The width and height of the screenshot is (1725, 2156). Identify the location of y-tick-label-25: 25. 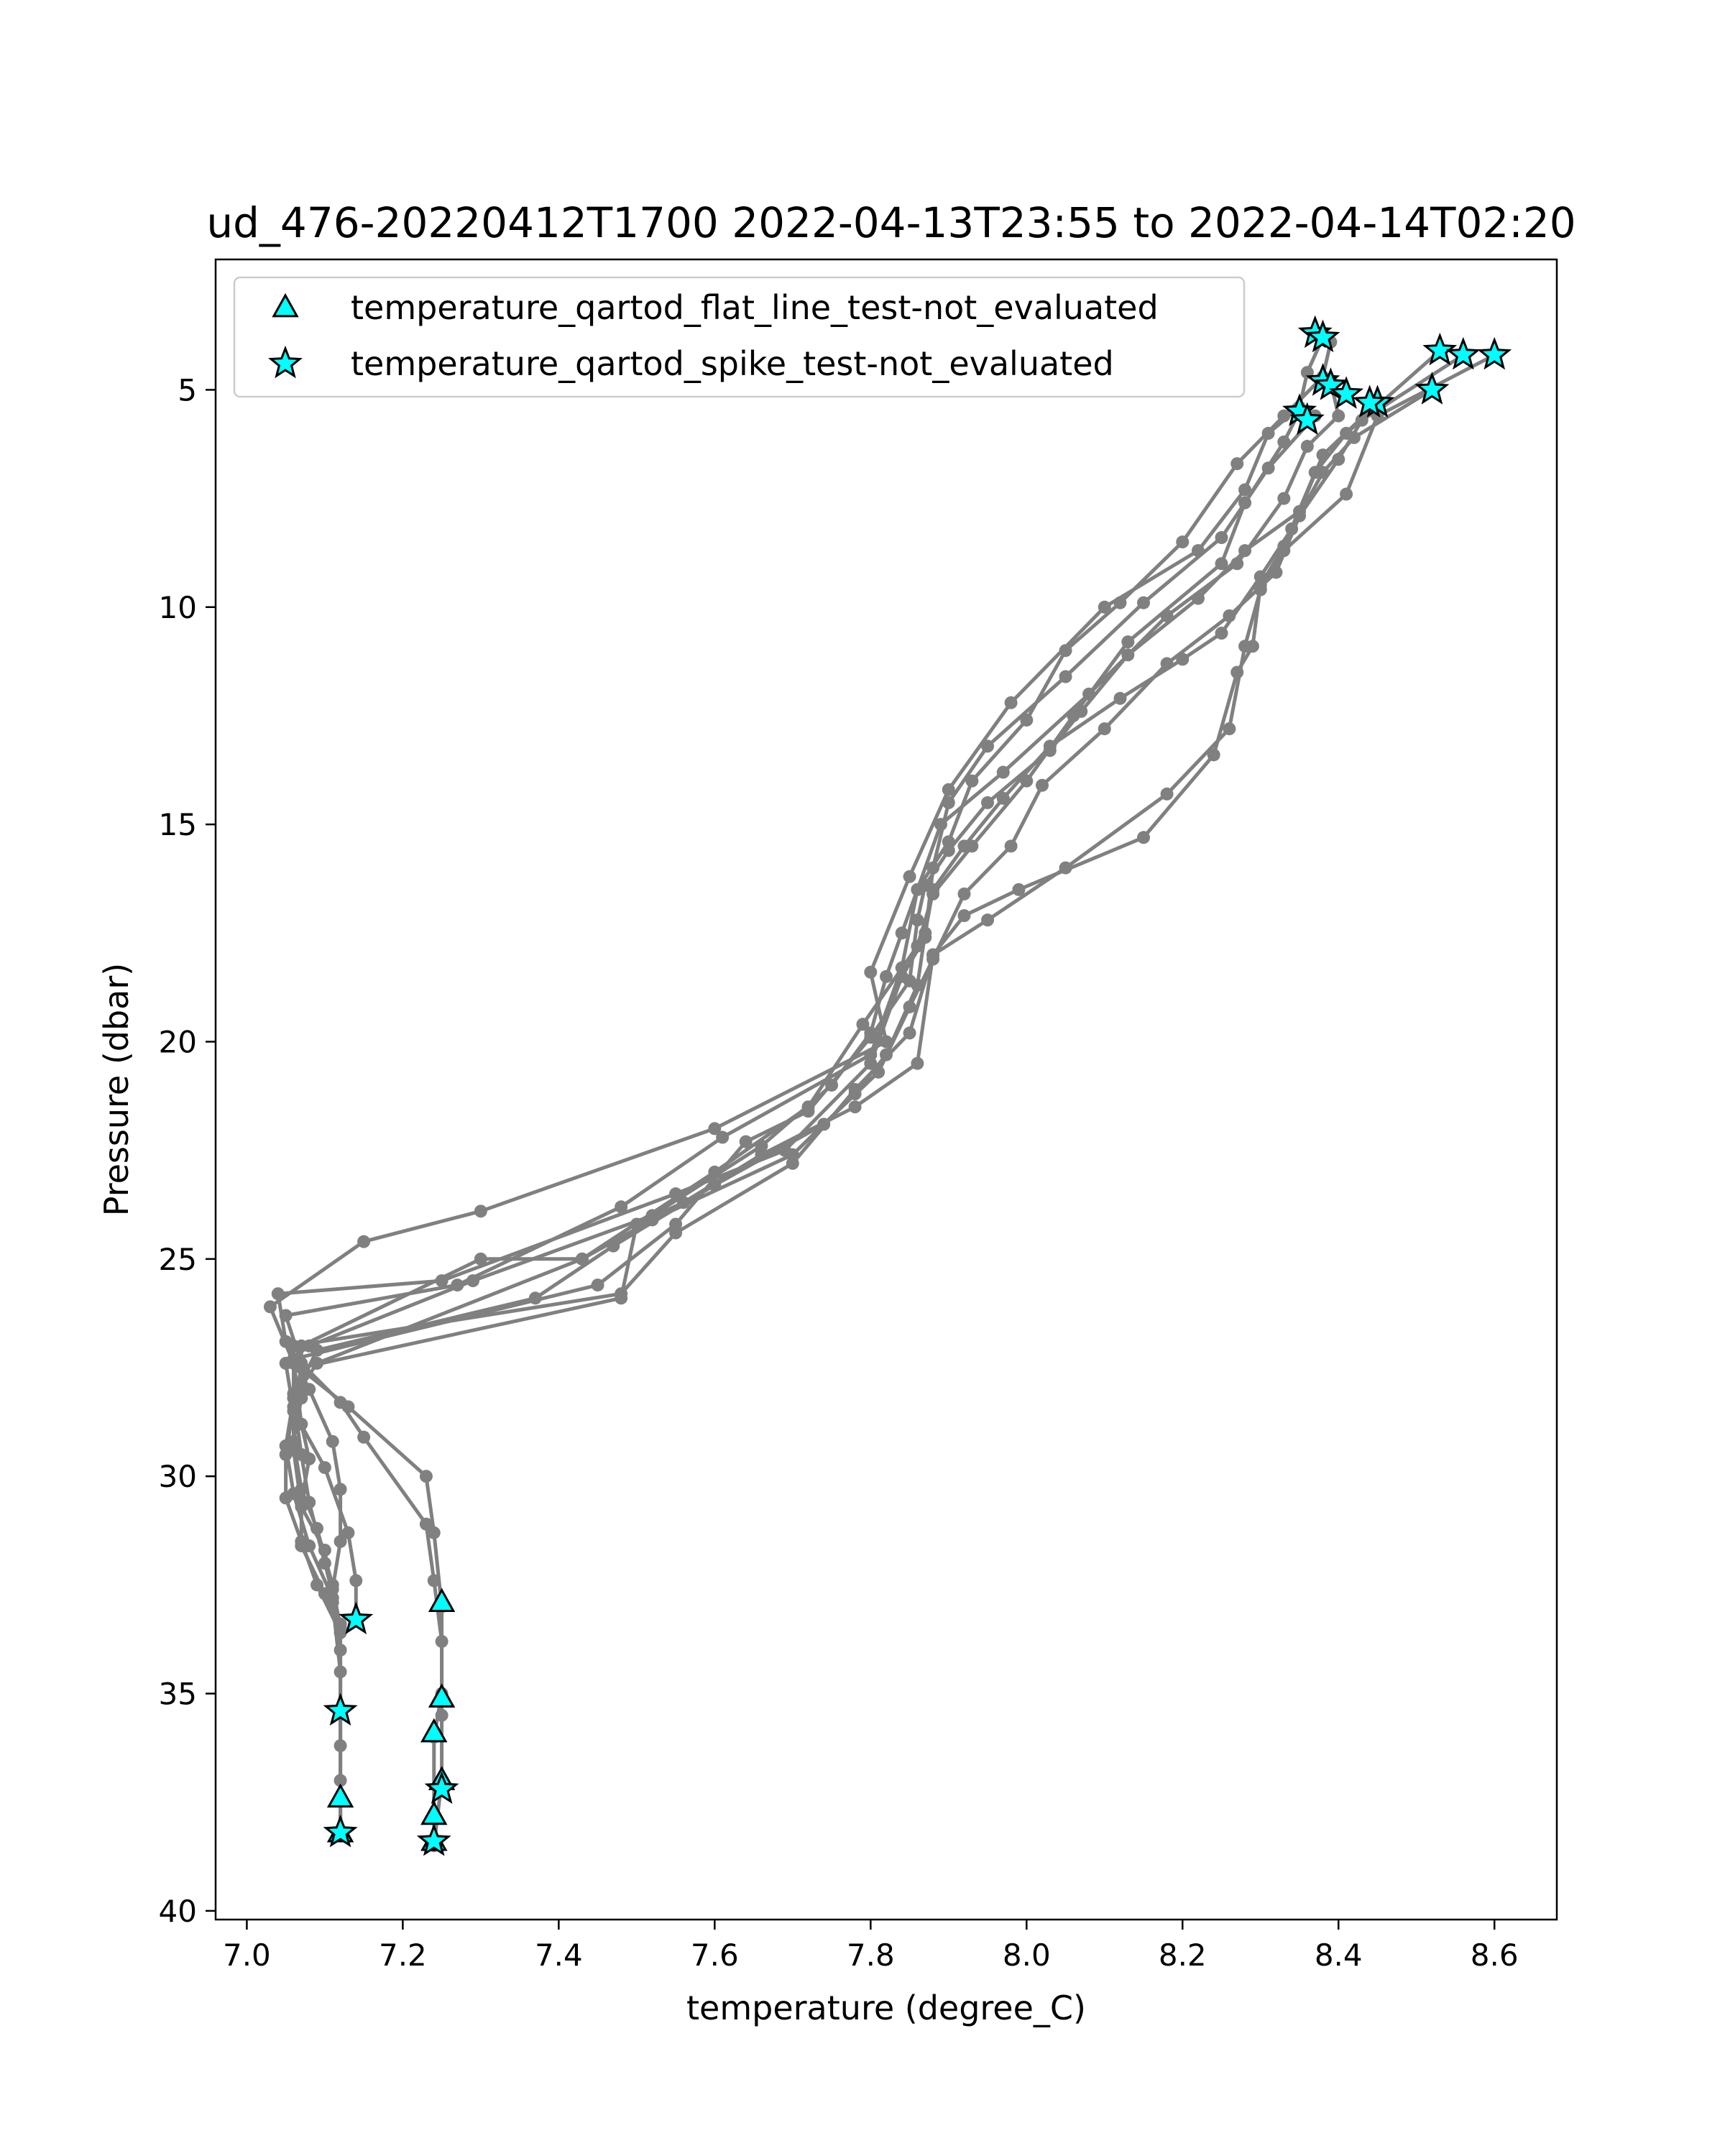
(178, 1259).